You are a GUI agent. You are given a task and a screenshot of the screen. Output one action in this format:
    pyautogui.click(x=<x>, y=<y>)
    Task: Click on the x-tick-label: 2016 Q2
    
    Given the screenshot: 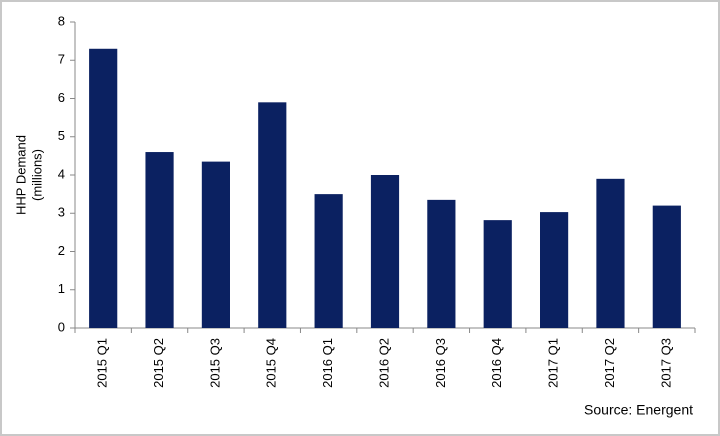 What is the action you would take?
    pyautogui.click(x=383, y=363)
    